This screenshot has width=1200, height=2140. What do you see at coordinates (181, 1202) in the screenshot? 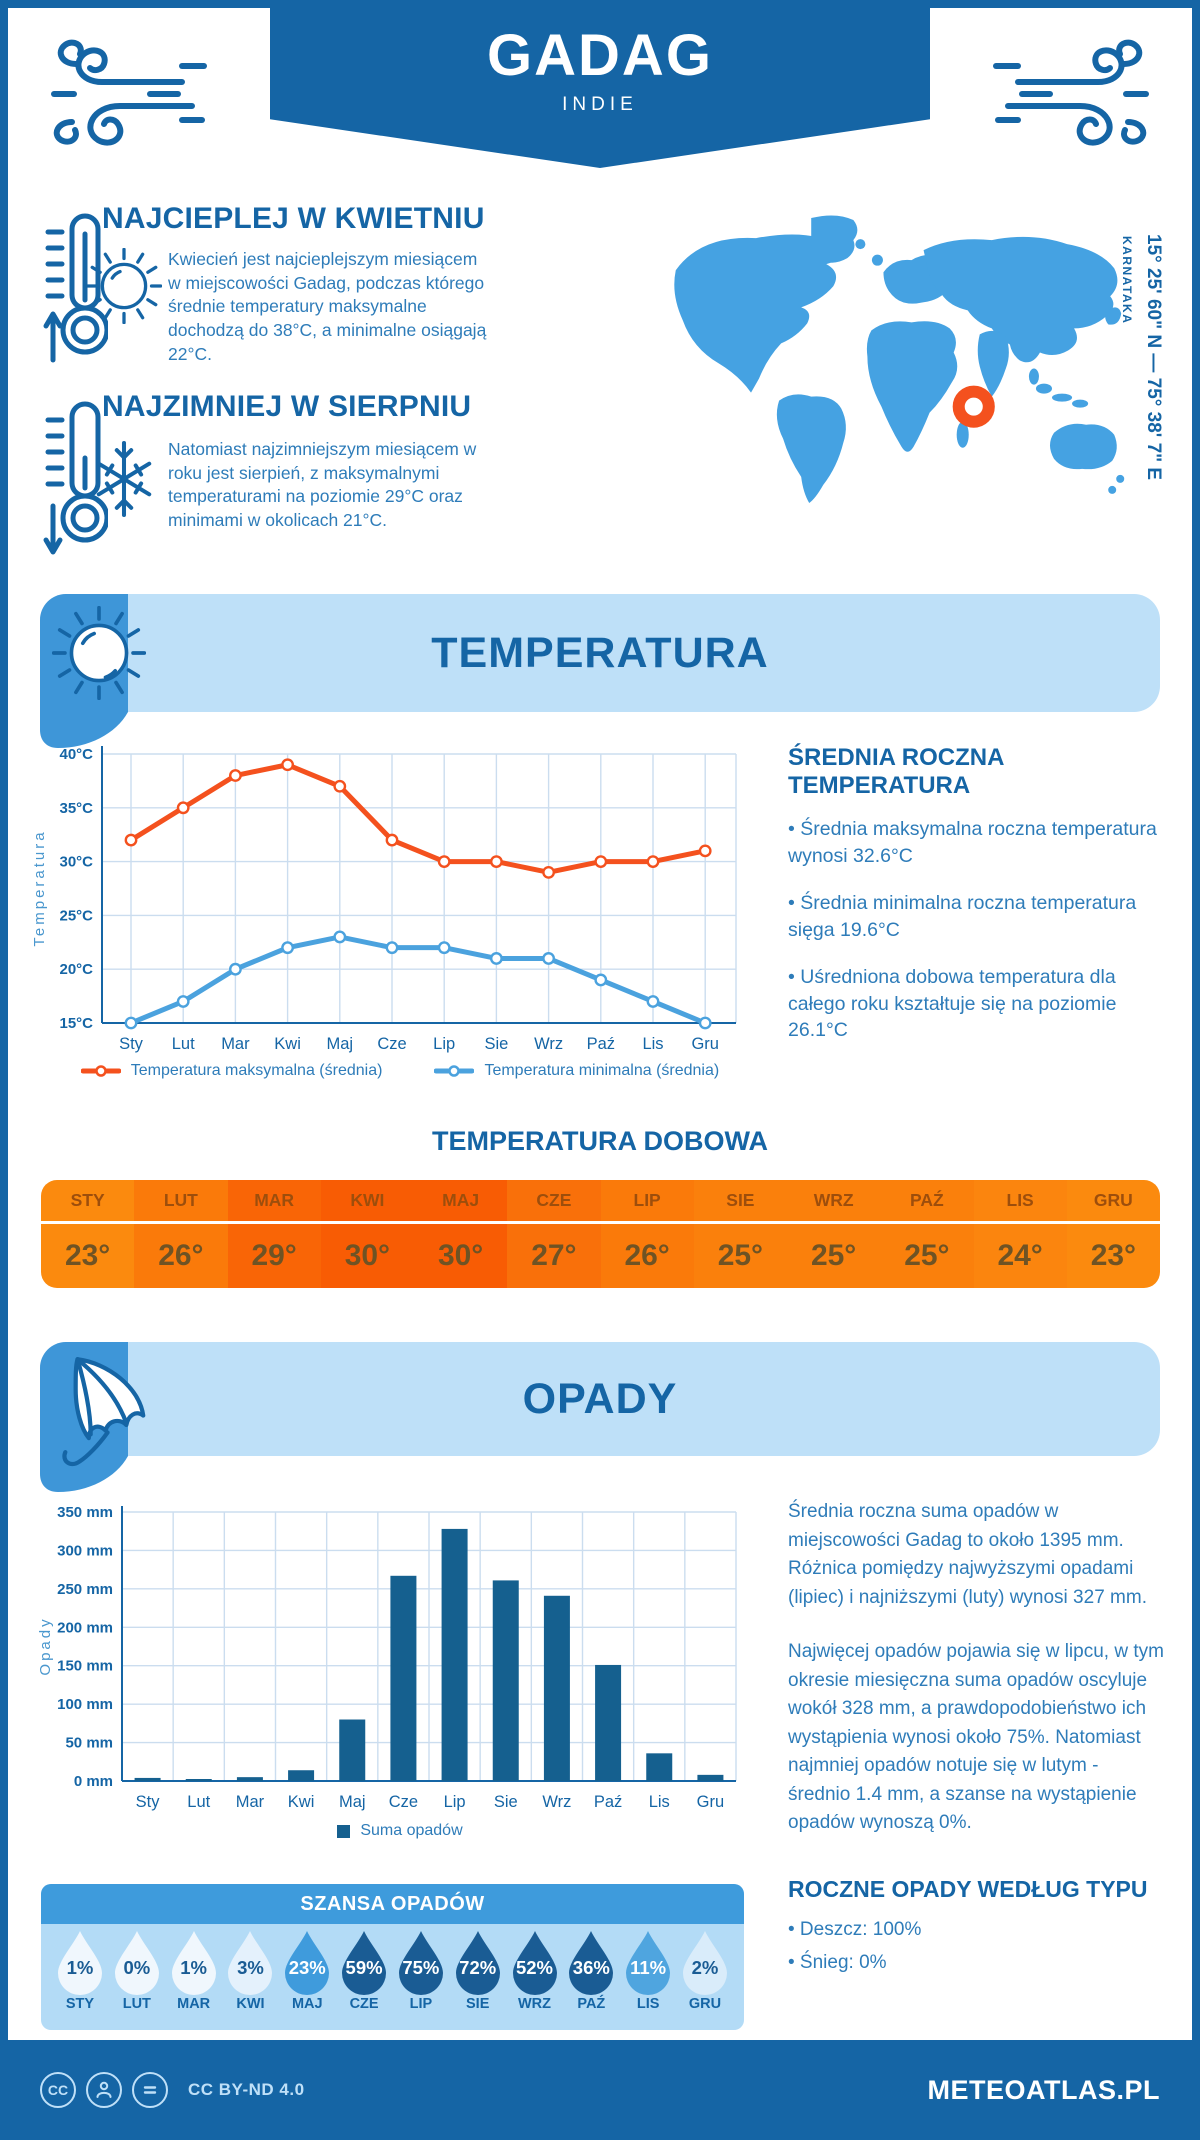
I see `daily-cell-month: LUT` at bounding box center [181, 1202].